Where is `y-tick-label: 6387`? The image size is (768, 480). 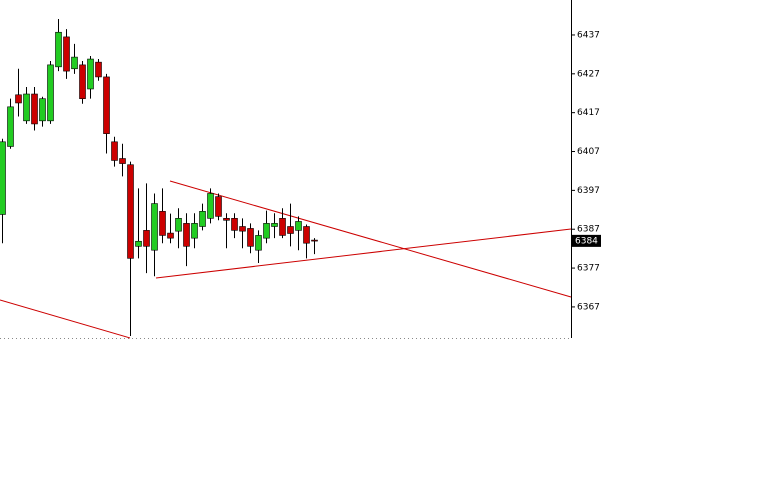
y-tick-label: 6387 is located at coordinates (588, 230).